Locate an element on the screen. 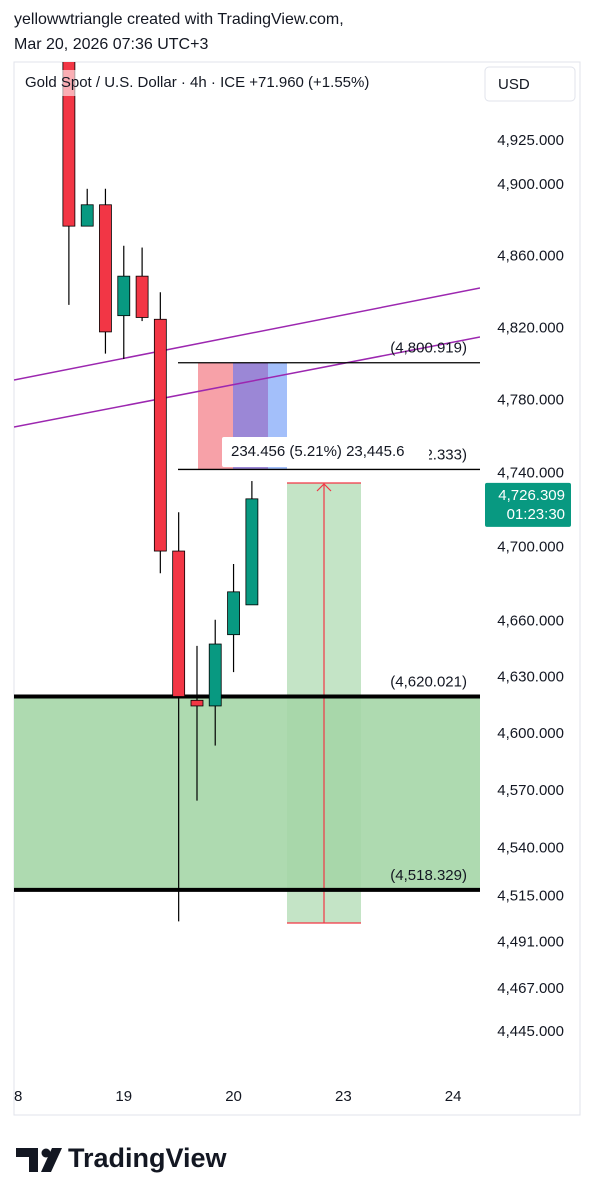 This screenshot has width=594, height=1200. x-tick-label: 19 is located at coordinates (123, 1096).